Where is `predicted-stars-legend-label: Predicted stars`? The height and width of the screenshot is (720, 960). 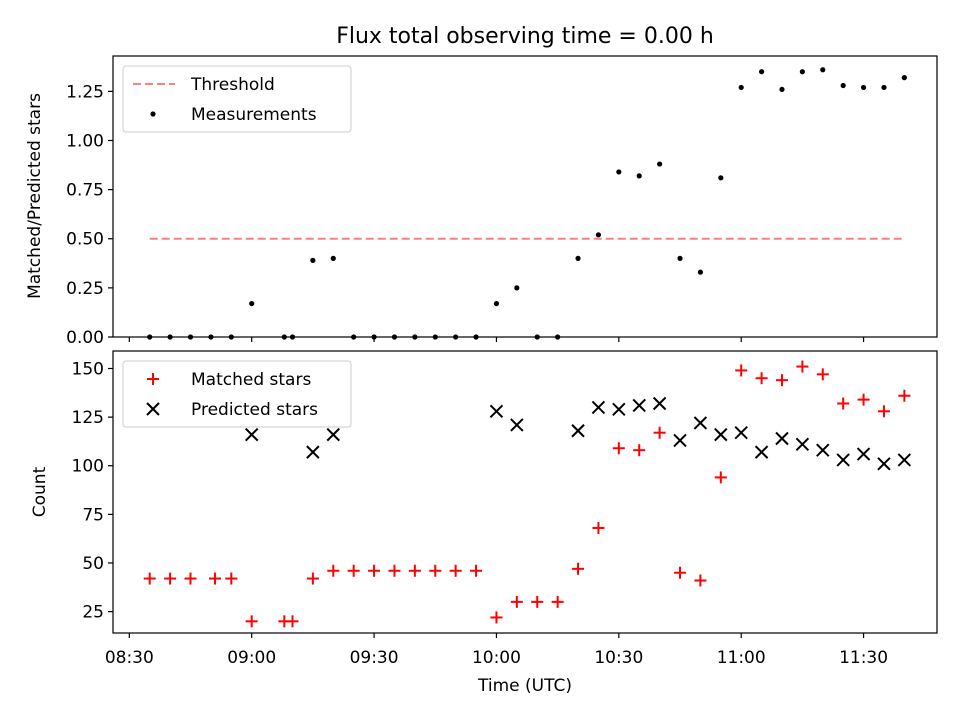
predicted-stars-legend-label: Predicted stars is located at coordinates (254, 410).